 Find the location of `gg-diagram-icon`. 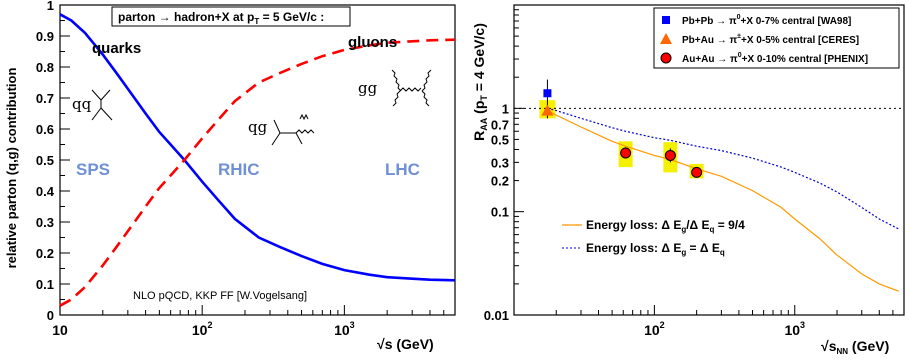

gg-diagram-icon is located at coordinates (411, 88).